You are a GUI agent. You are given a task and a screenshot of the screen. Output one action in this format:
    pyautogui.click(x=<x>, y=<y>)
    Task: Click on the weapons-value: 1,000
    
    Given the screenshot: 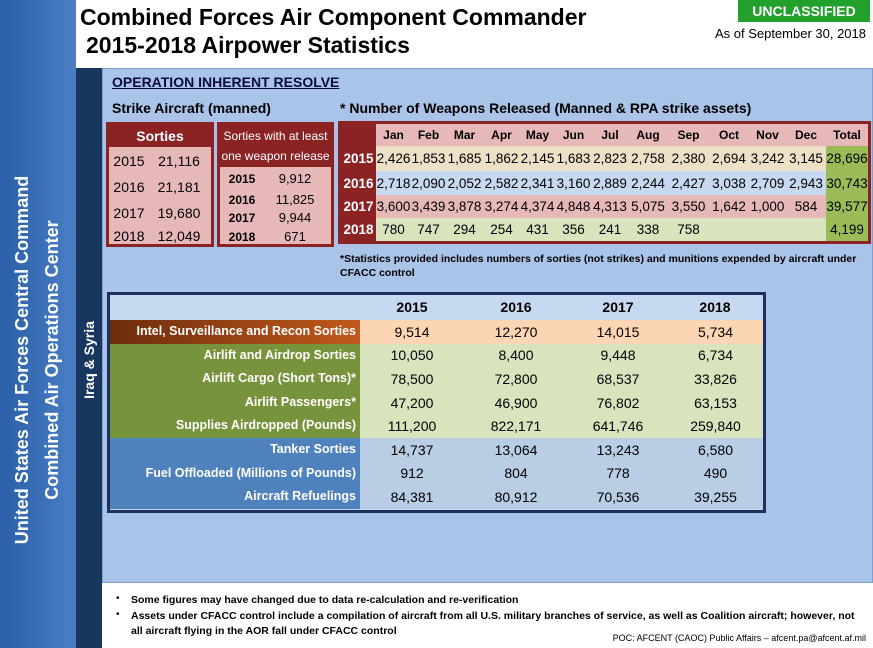 What is the action you would take?
    pyautogui.click(x=767, y=206)
    